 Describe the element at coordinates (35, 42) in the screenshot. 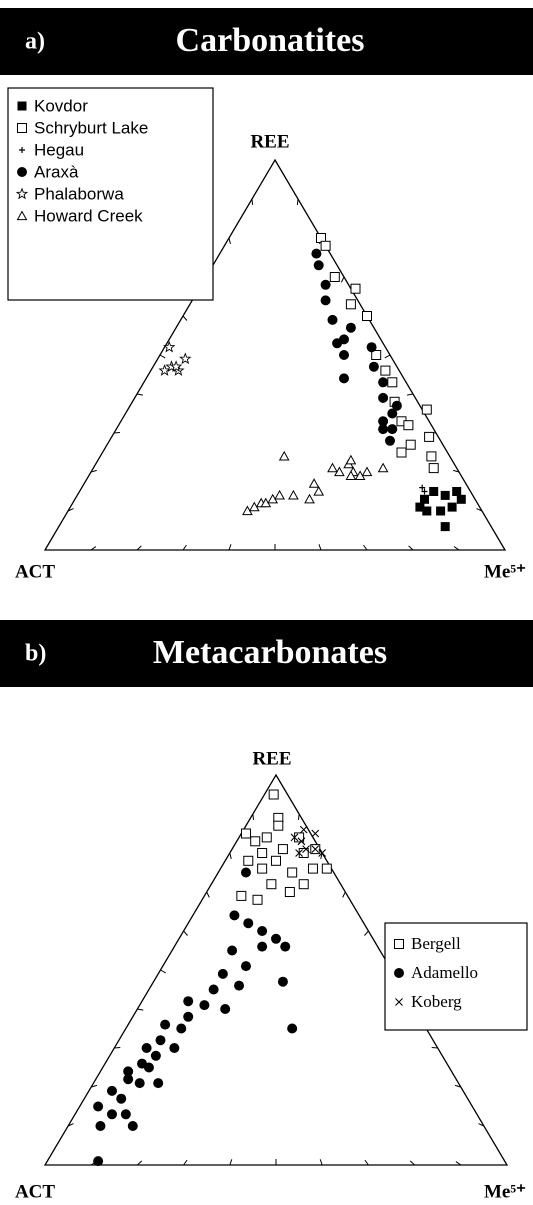

I see `panel-label: a)` at that location.